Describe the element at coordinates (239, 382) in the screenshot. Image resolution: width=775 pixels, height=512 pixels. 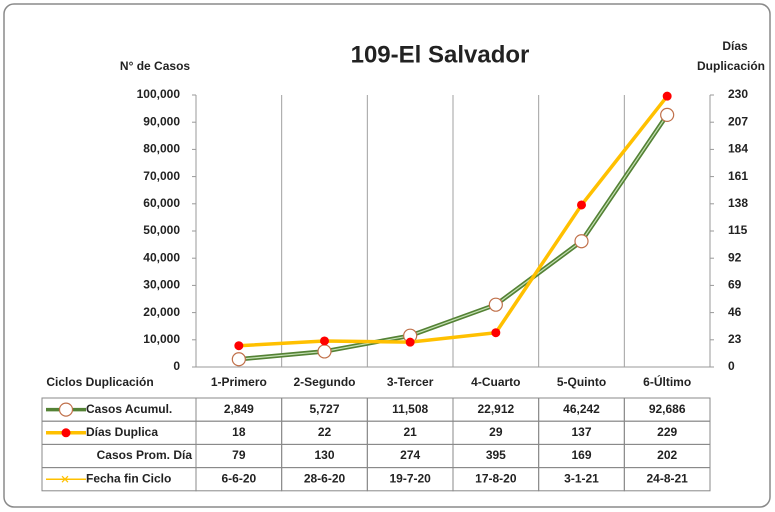
I see `x-tick-label: 1-Primero` at that location.